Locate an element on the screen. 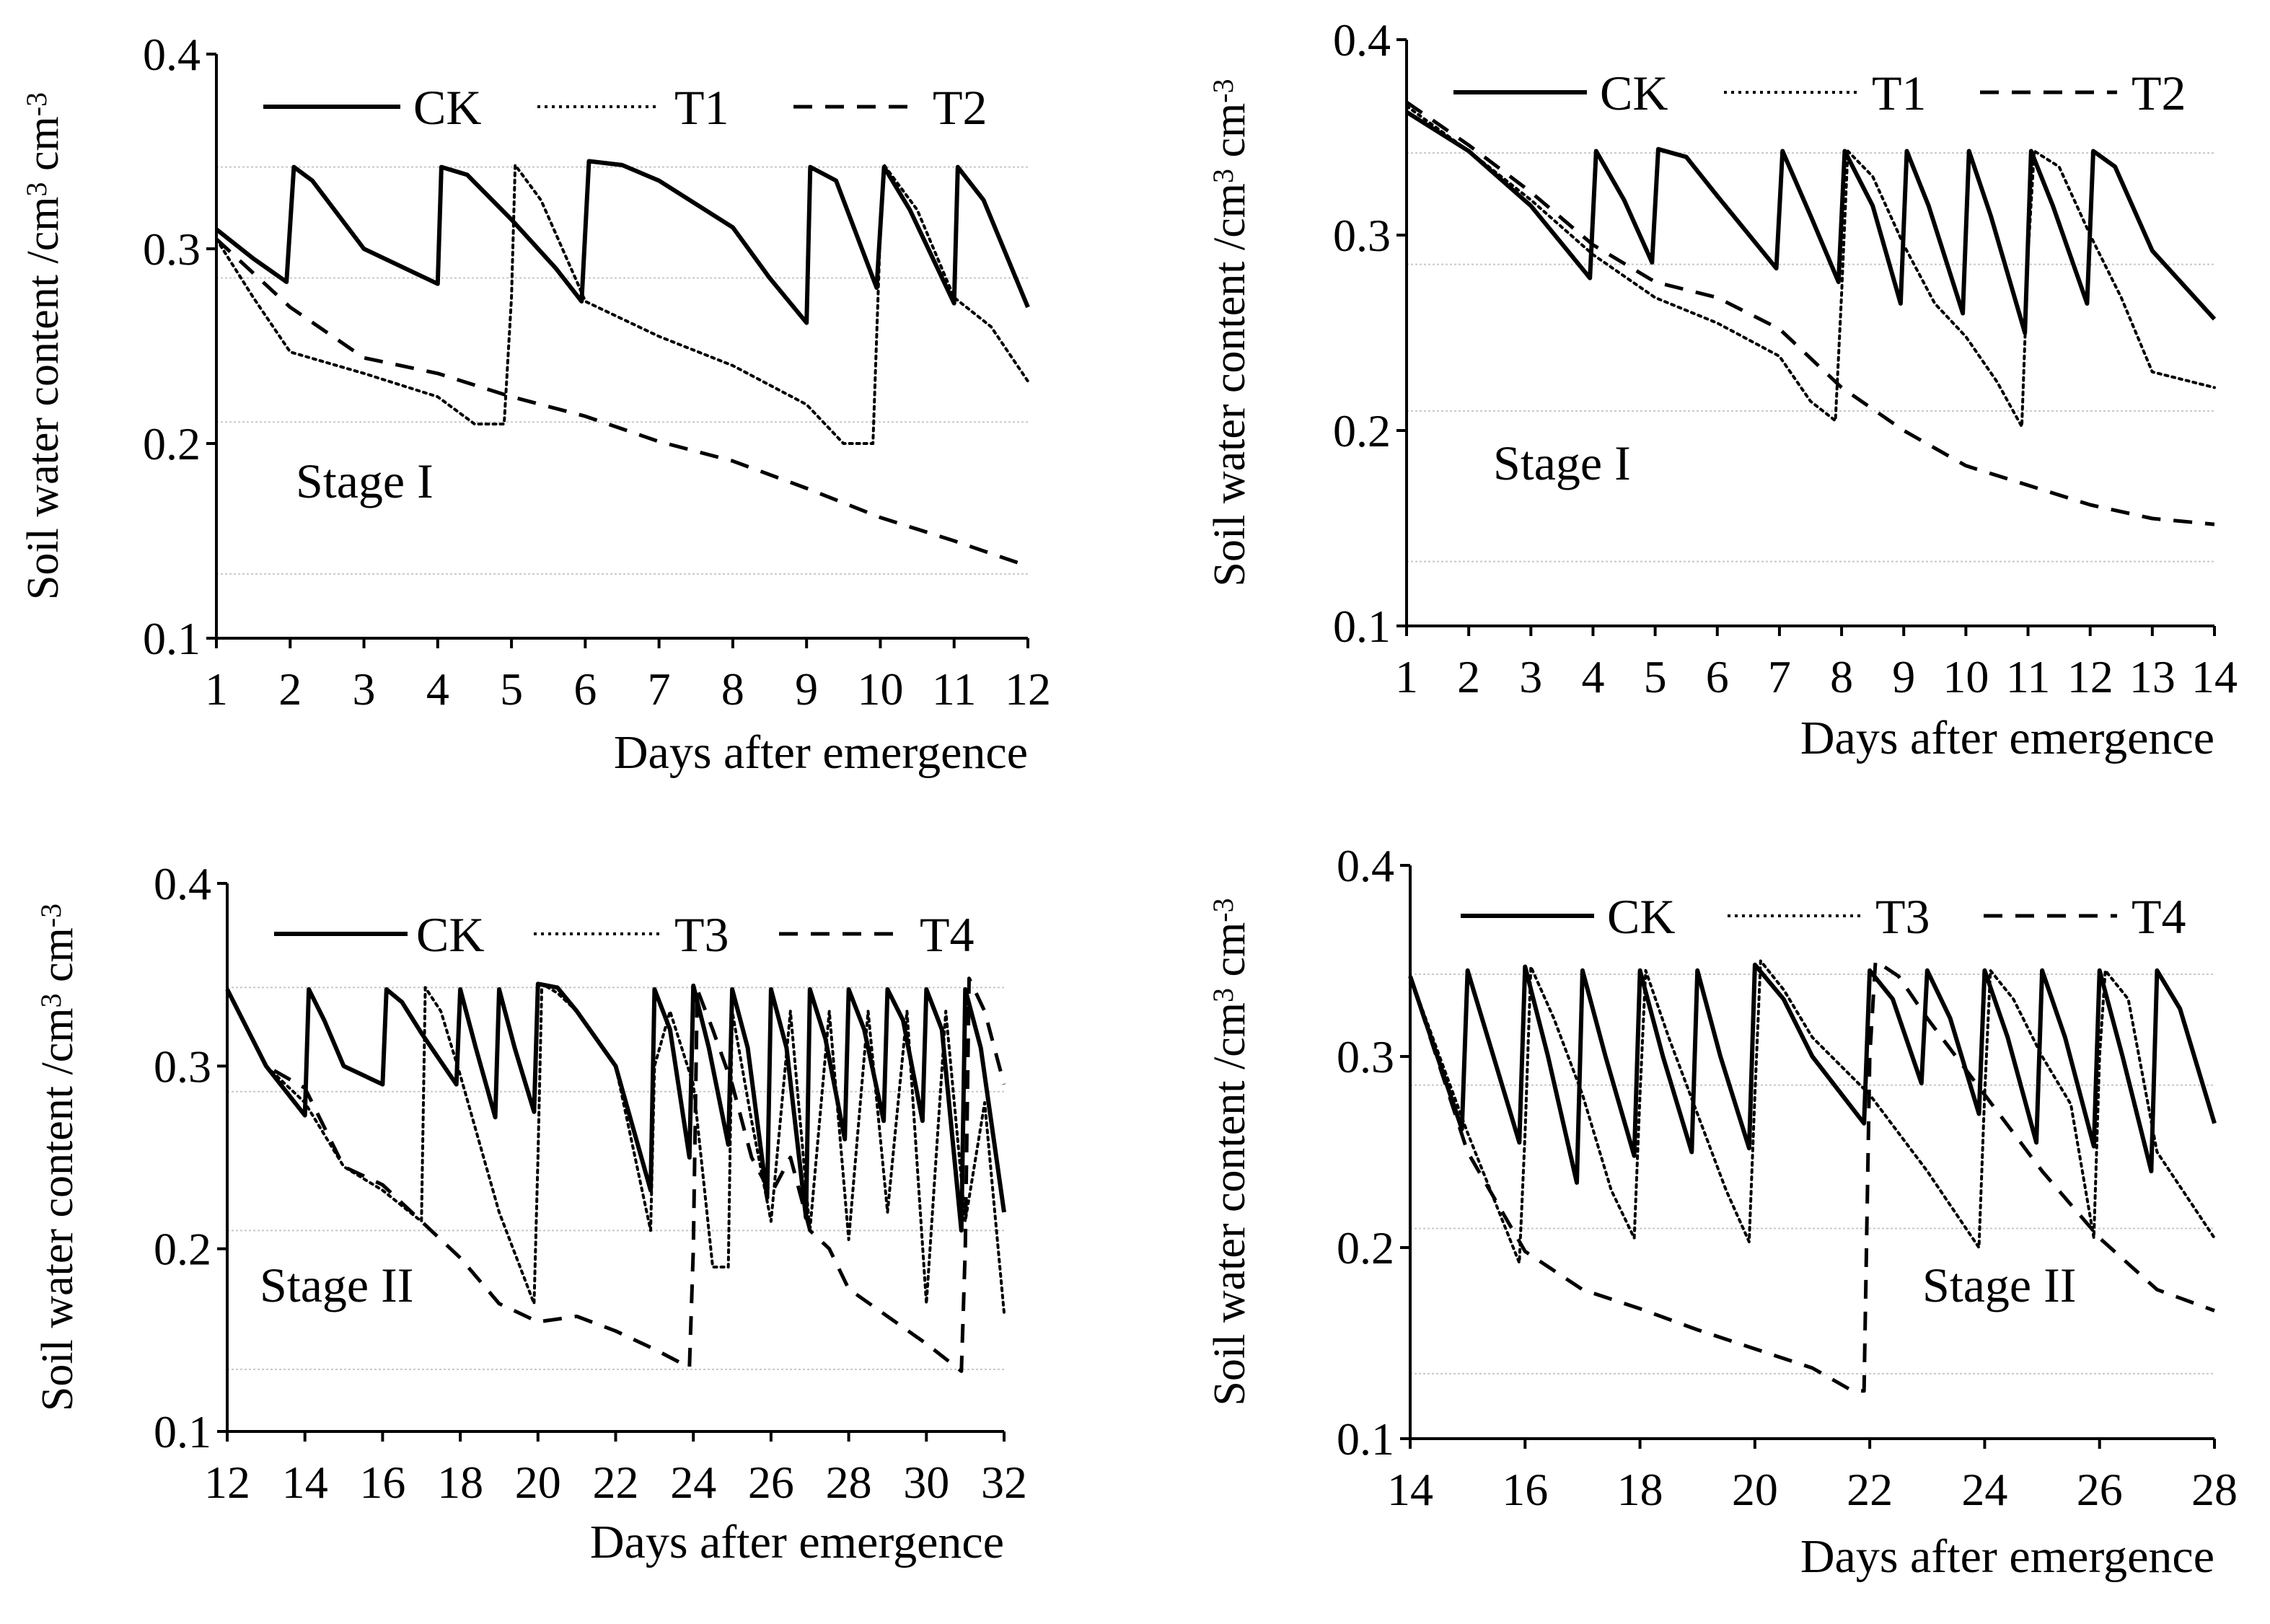  x-tick-label: 10 is located at coordinates (1966, 676).